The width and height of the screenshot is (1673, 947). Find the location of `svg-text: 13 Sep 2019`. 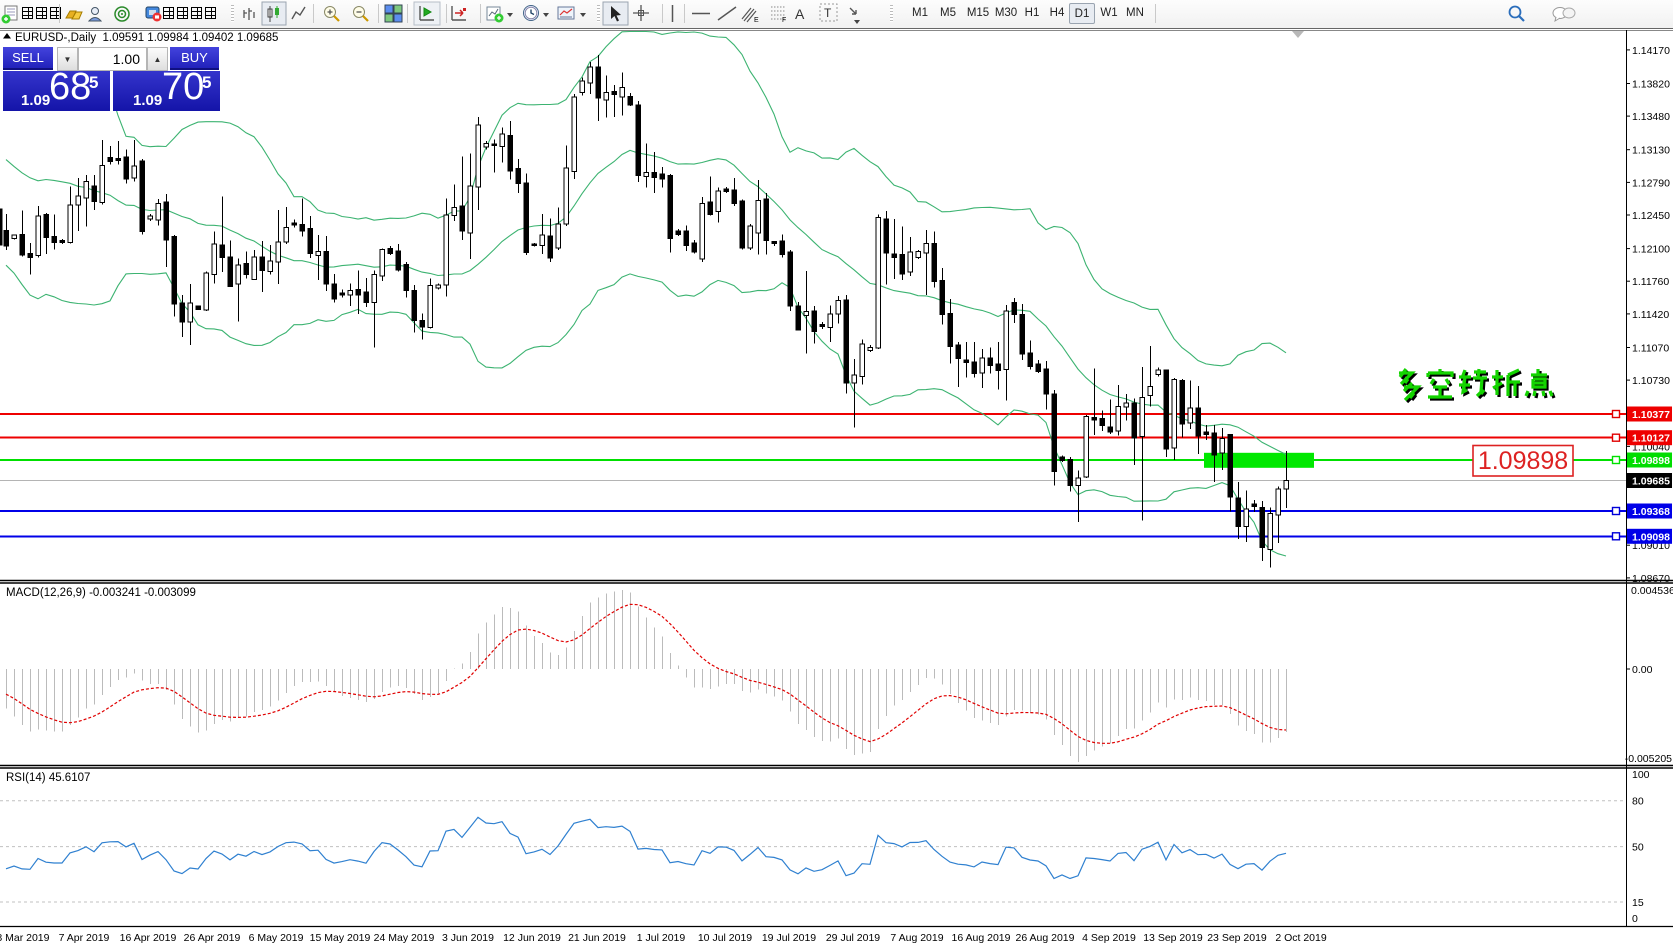

svg-text: 13 Sep 2019 is located at coordinates (1173, 938).